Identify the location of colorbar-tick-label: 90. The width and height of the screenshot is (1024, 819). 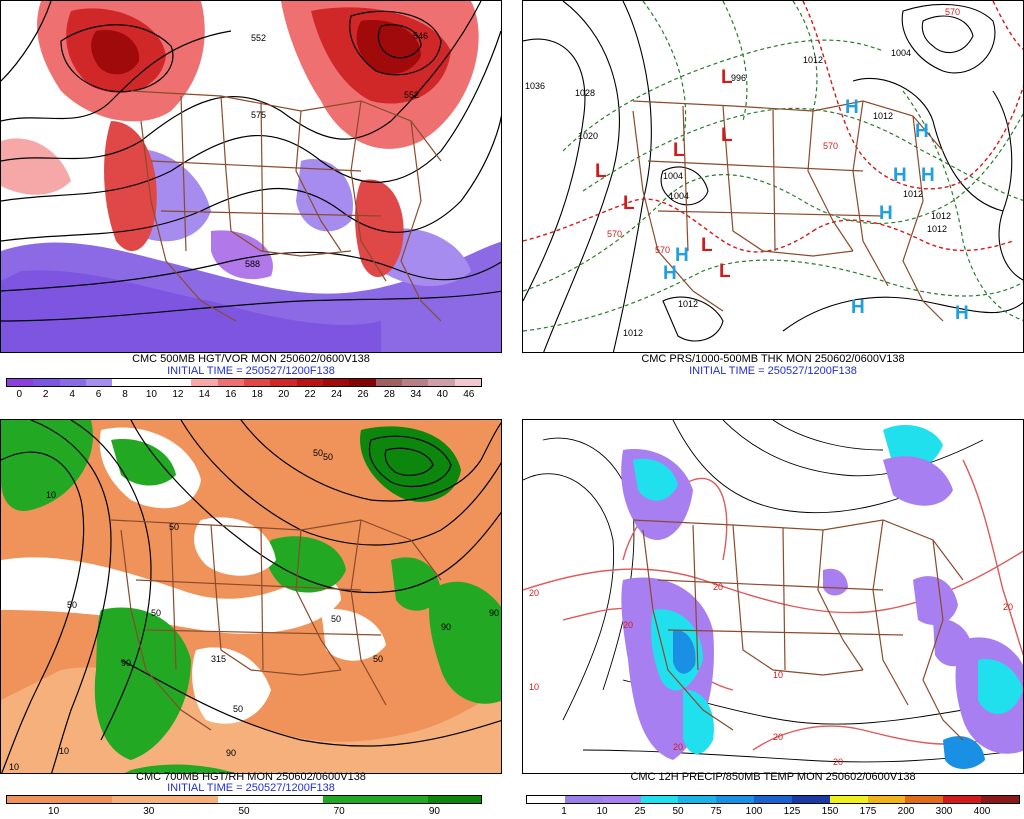
(434, 811).